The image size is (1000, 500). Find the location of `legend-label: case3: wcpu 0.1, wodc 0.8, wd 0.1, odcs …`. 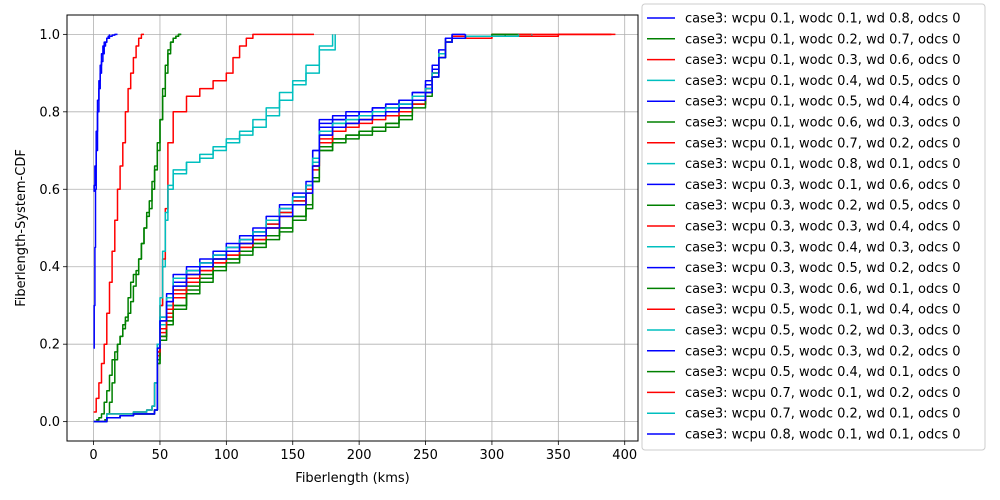

legend-label: case3: wcpu 0.1, wodc 0.8, wd 0.1, odcs … is located at coordinates (823, 164).